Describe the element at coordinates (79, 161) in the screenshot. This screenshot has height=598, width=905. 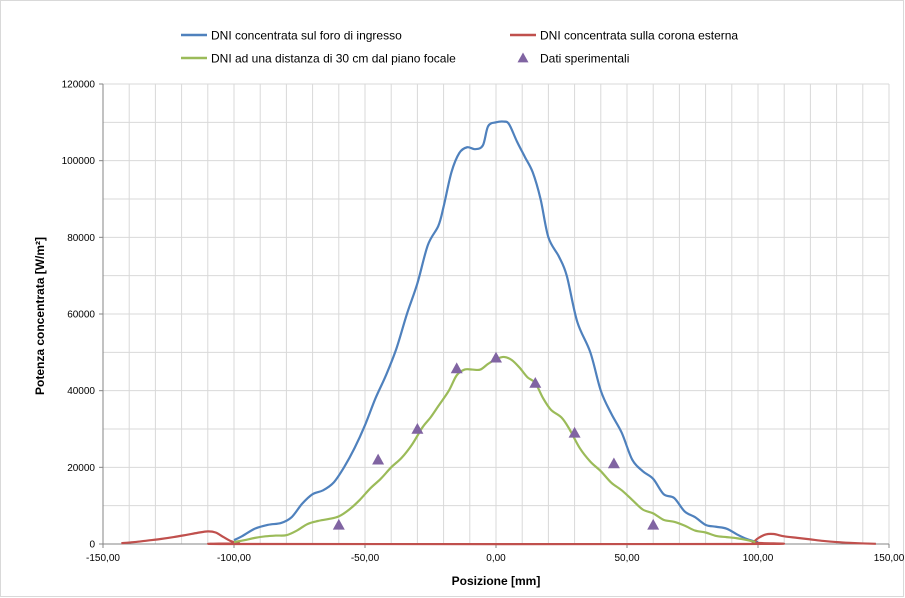
I see `y-tick-label: 100000` at that location.